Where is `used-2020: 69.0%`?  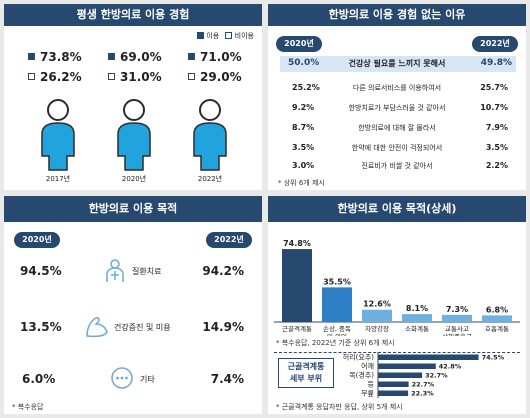 used-2020: 69.0% is located at coordinates (135, 57).